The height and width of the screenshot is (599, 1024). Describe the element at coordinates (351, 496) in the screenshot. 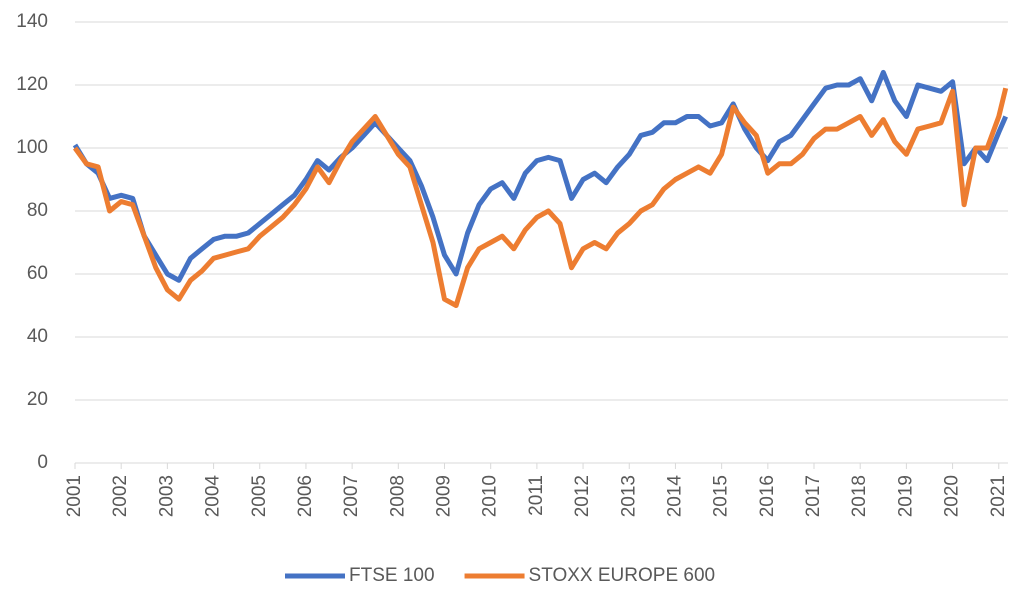

I see `x-tick-label: 2007` at that location.